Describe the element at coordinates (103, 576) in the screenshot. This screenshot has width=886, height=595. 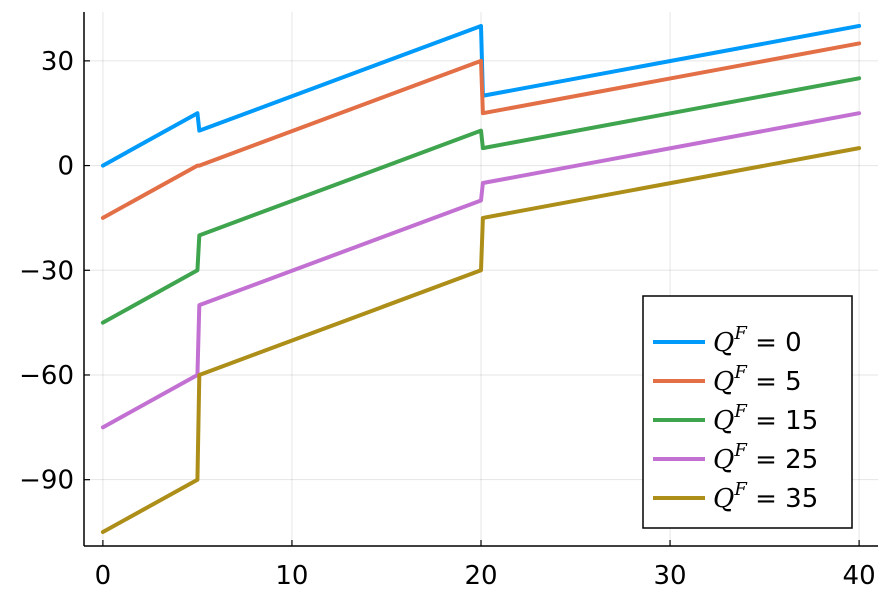
I see `x-tick-label: 0` at that location.